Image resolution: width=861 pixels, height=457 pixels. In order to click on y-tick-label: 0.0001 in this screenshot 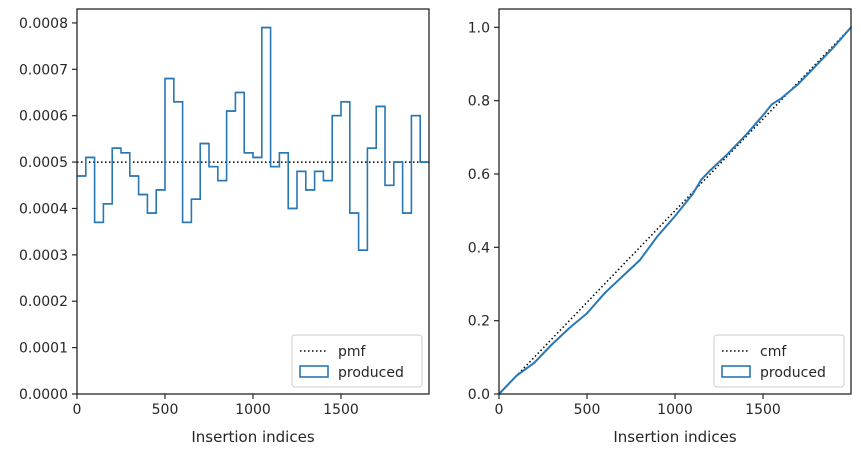, I will do `click(43, 349)`.